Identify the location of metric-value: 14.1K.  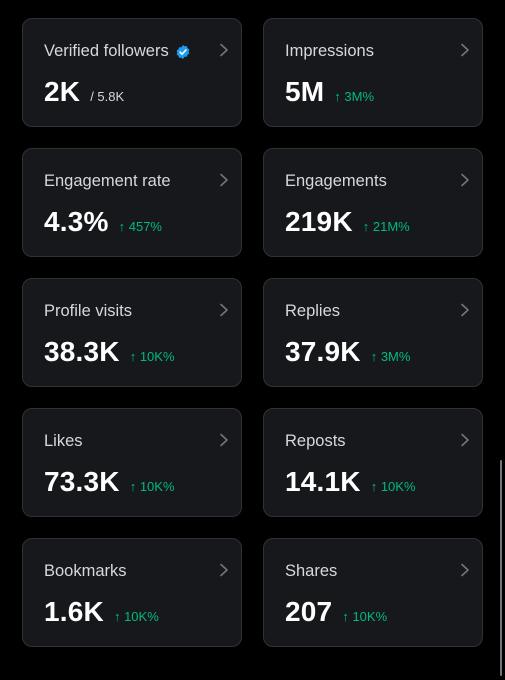
(323, 481).